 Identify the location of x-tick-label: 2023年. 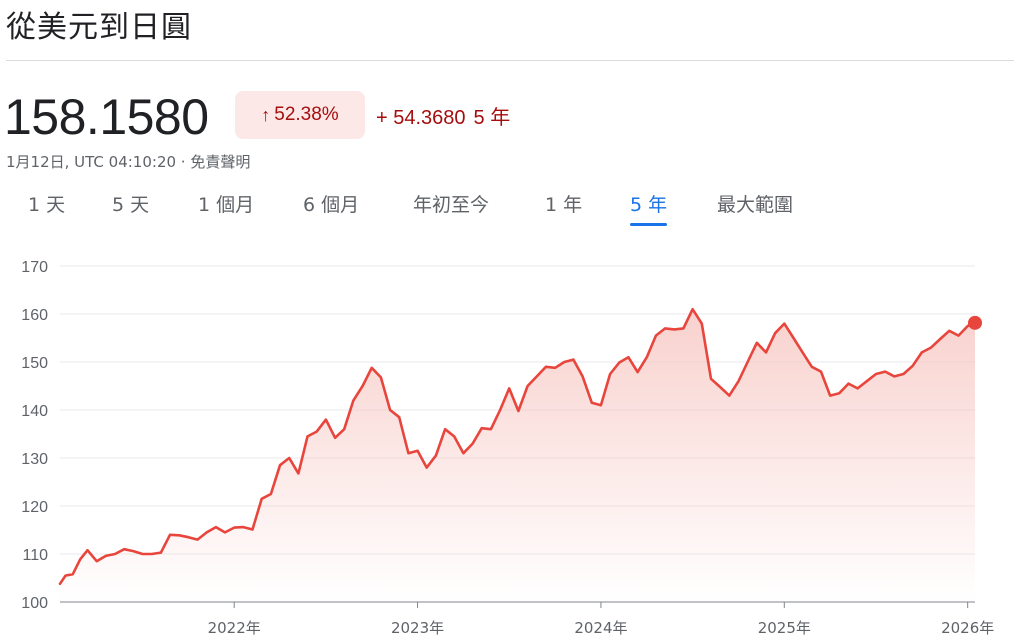
(417, 628).